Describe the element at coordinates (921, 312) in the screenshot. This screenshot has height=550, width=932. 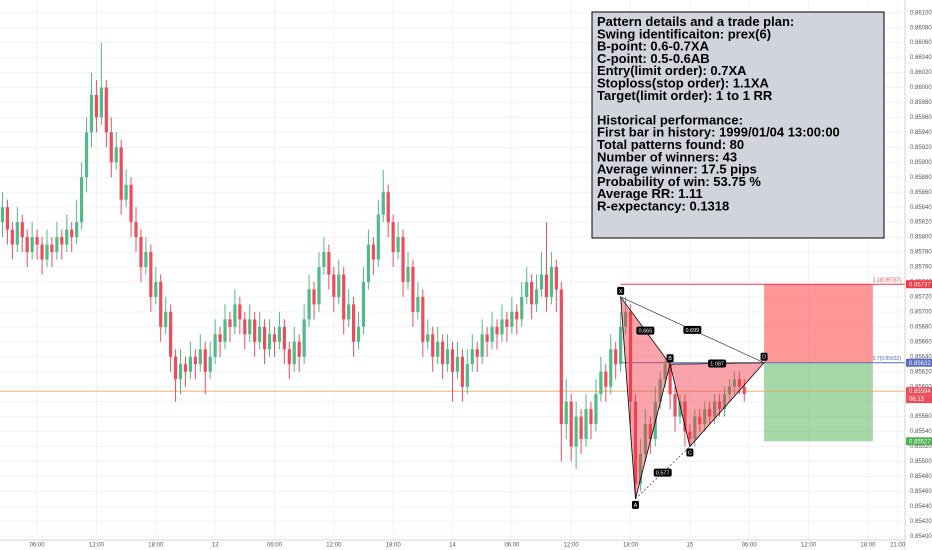
I see `y-tick-label: 0.85700` at that location.